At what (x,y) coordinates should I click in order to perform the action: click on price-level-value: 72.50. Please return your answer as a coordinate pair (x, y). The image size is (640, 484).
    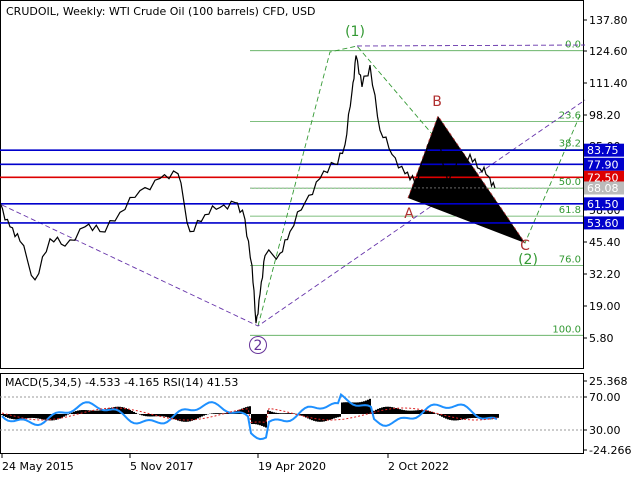
    Looking at the image, I should click on (603, 177).